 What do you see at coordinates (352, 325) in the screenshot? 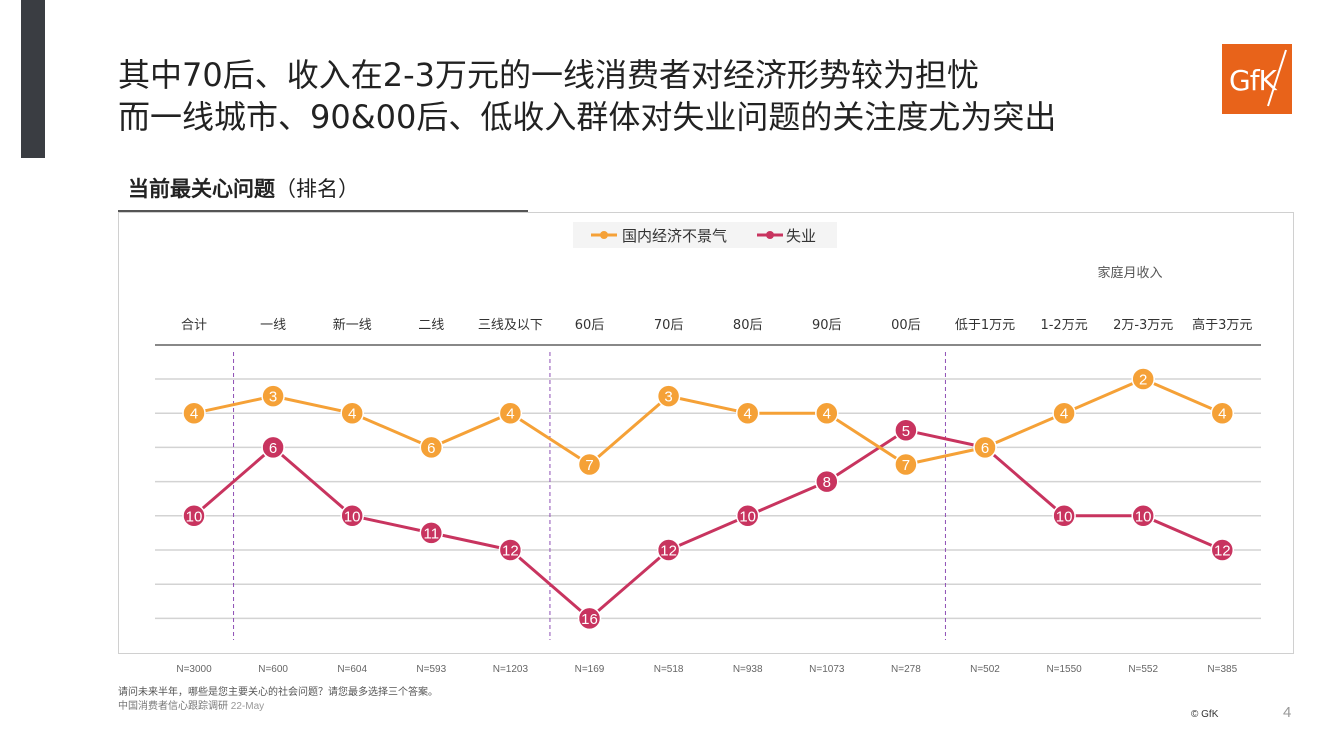
I see `category-label: 新一线` at bounding box center [352, 325].